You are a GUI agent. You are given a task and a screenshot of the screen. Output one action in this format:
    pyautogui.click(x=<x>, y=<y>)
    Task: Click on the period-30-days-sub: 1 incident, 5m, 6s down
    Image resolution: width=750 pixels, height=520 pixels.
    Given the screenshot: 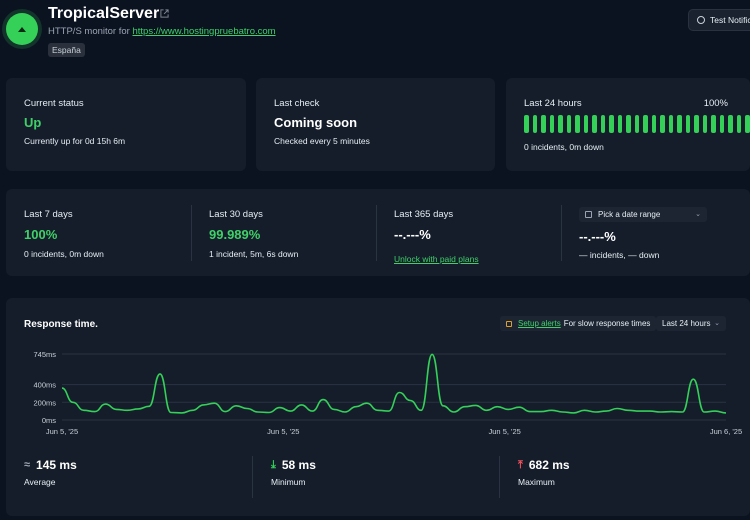 What is the action you would take?
    pyautogui.click(x=254, y=254)
    